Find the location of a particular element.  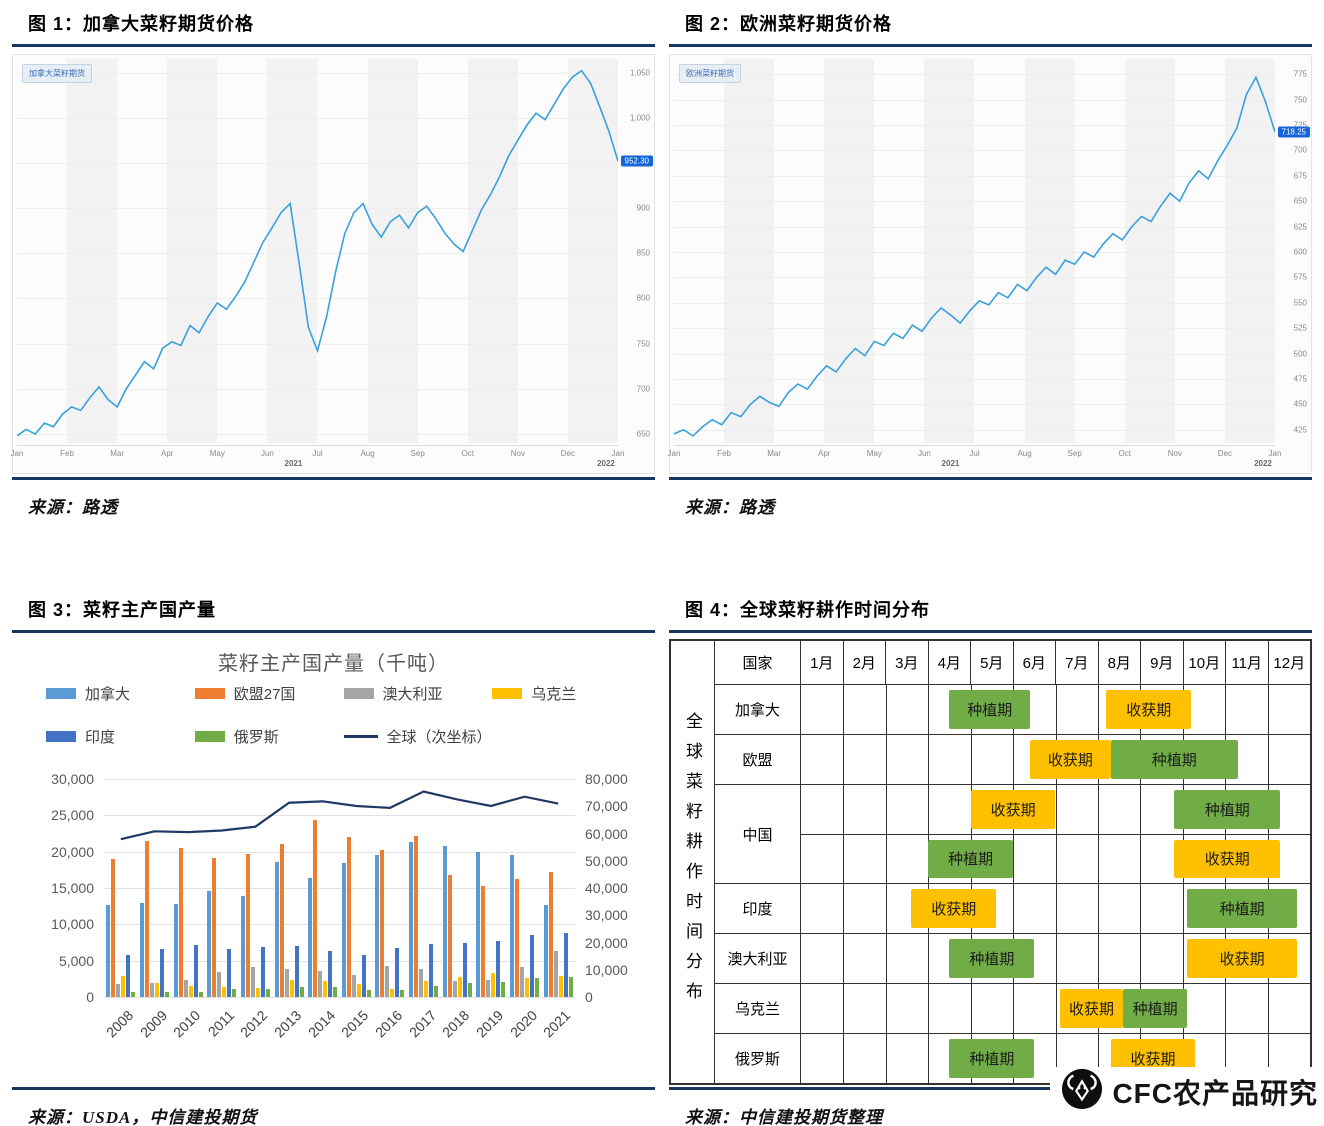

x-tick-label: Nov is located at coordinates (1174, 453).